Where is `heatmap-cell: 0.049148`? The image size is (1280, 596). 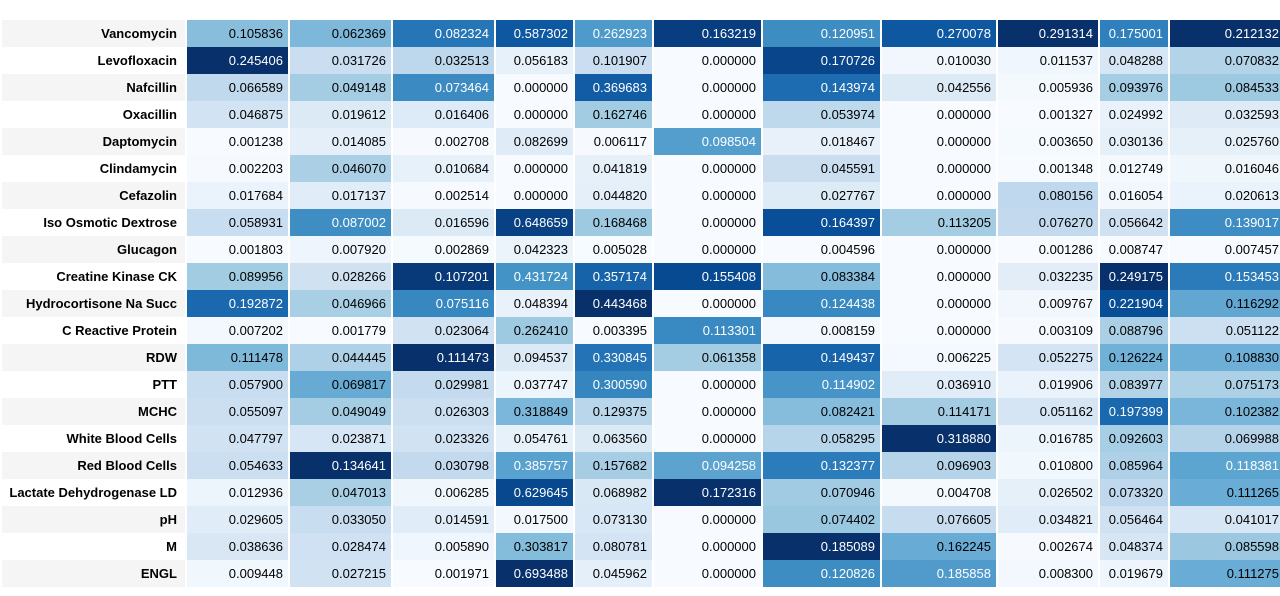 heatmap-cell: 0.049148 is located at coordinates (340, 87).